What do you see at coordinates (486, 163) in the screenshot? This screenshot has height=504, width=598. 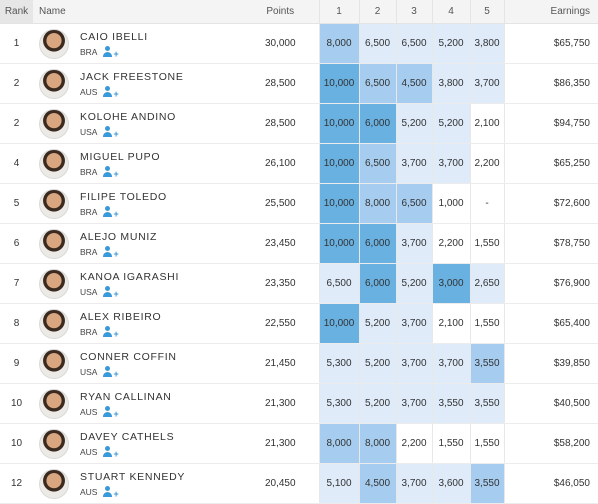 I see `event-5-score: 2,200` at bounding box center [486, 163].